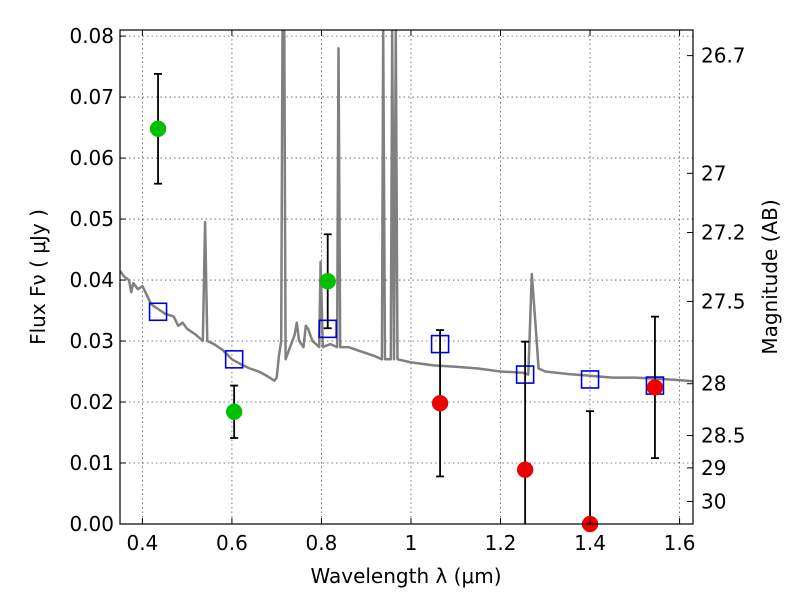 Image resolution: width=800 pixels, height=600 pixels. What do you see at coordinates (91, 341) in the screenshot?
I see `y-tick-label: 0.03` at bounding box center [91, 341].